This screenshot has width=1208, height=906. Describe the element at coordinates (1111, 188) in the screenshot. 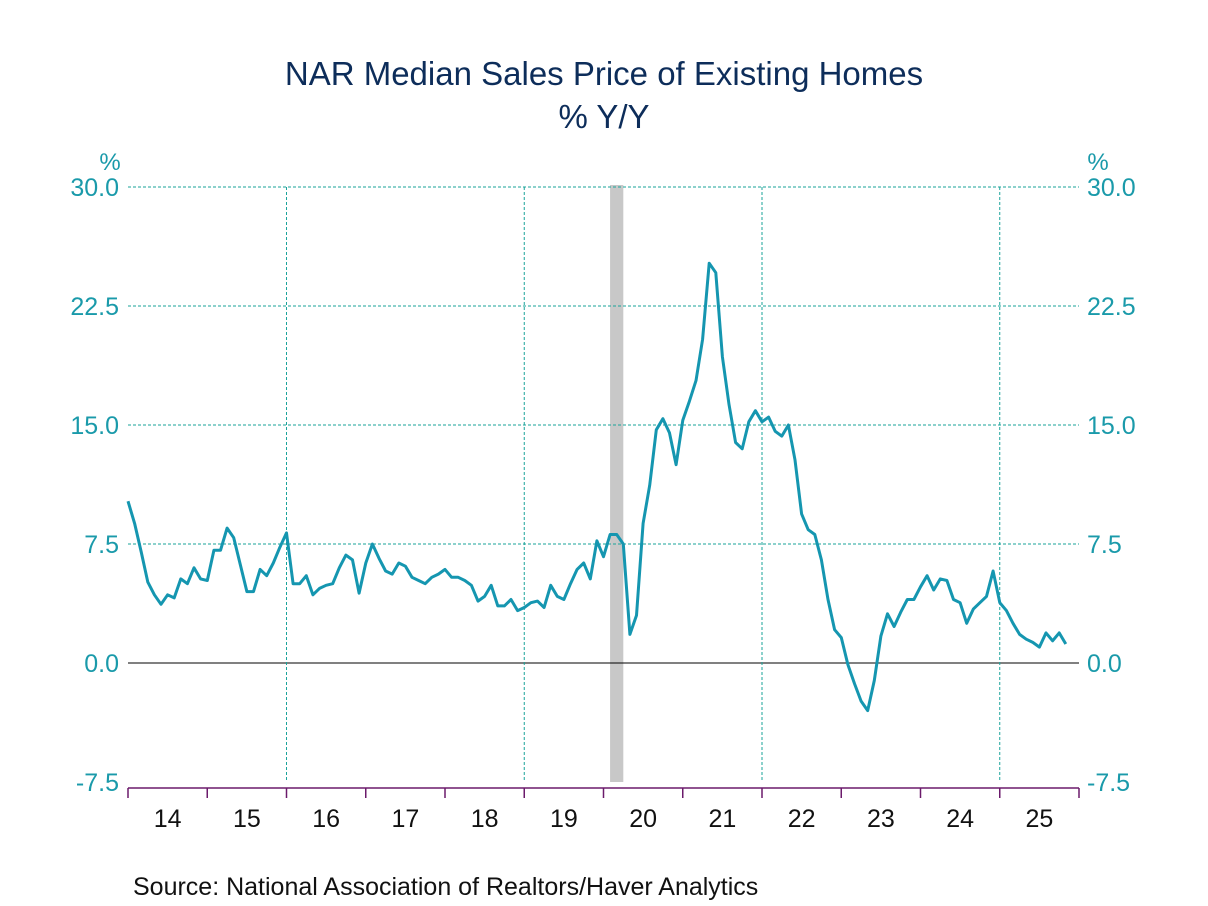

I see `y-tick-label-right: 30.0` at that location.